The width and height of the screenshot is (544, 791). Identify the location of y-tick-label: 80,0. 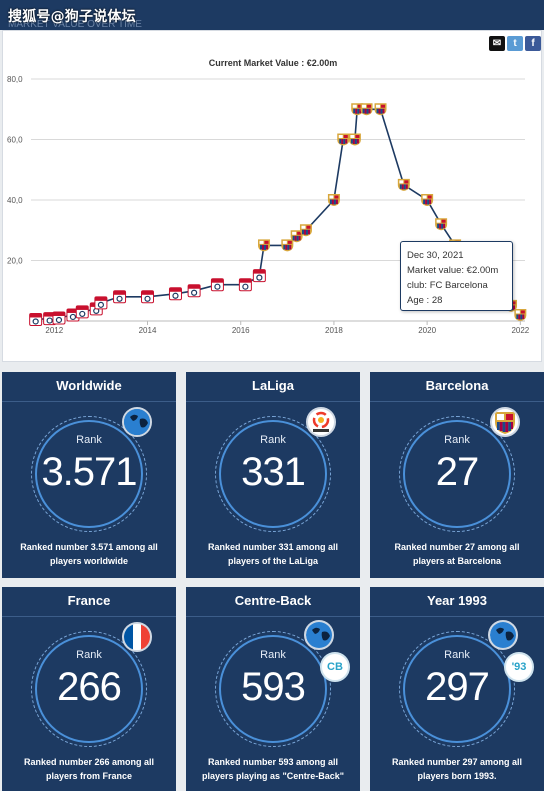
(15, 79).